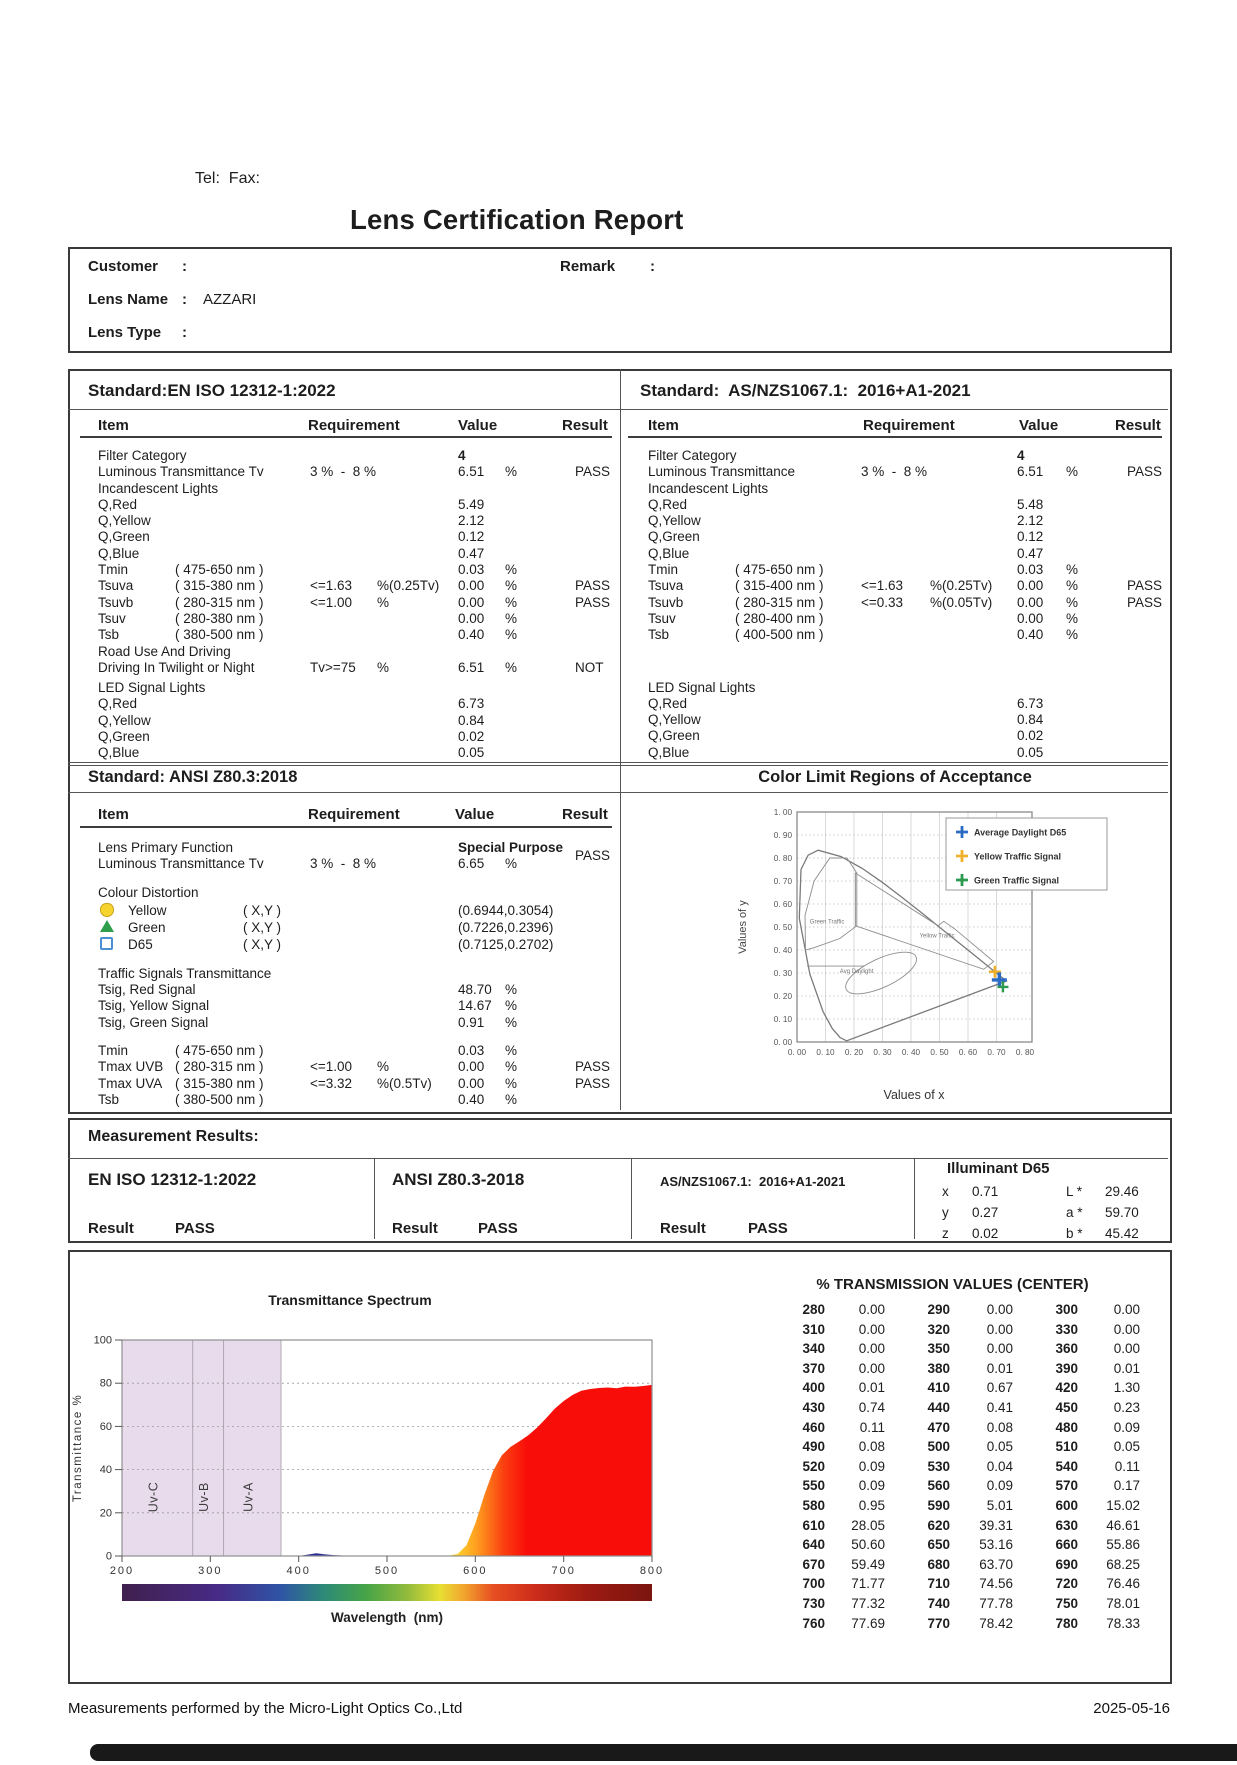  What do you see at coordinates (130, 1083) in the screenshot?
I see `cell-item: Tmax UVA` at bounding box center [130, 1083].